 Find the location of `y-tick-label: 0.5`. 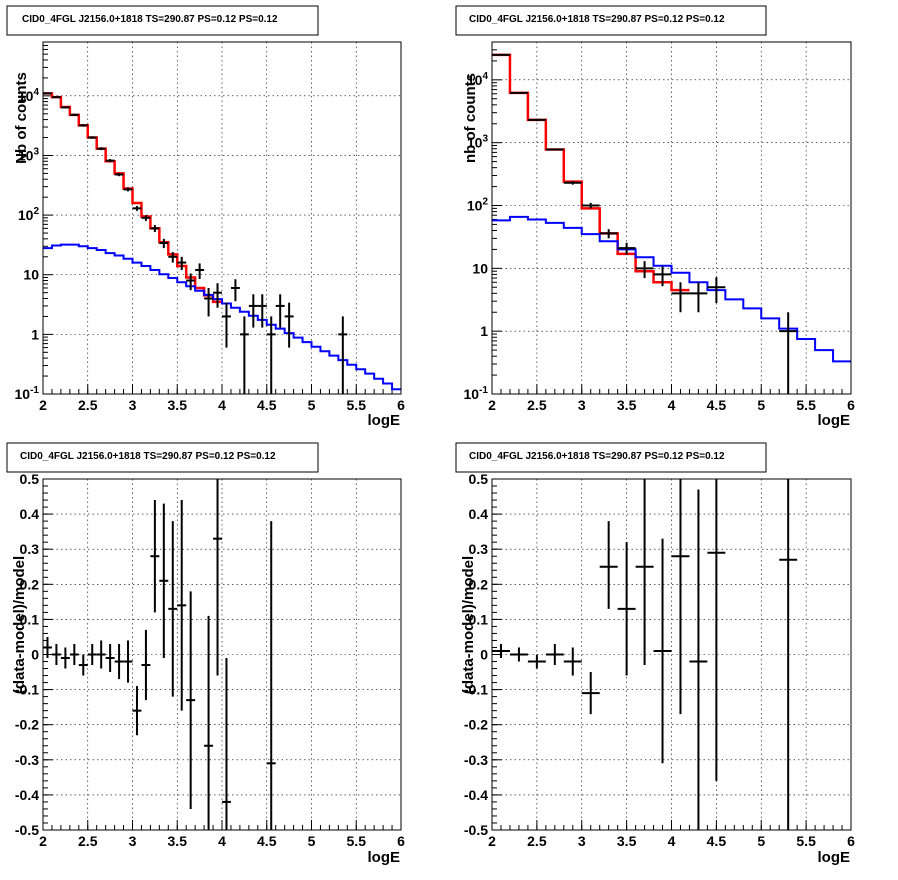

y-tick-label: 0.5 is located at coordinates (30, 479).